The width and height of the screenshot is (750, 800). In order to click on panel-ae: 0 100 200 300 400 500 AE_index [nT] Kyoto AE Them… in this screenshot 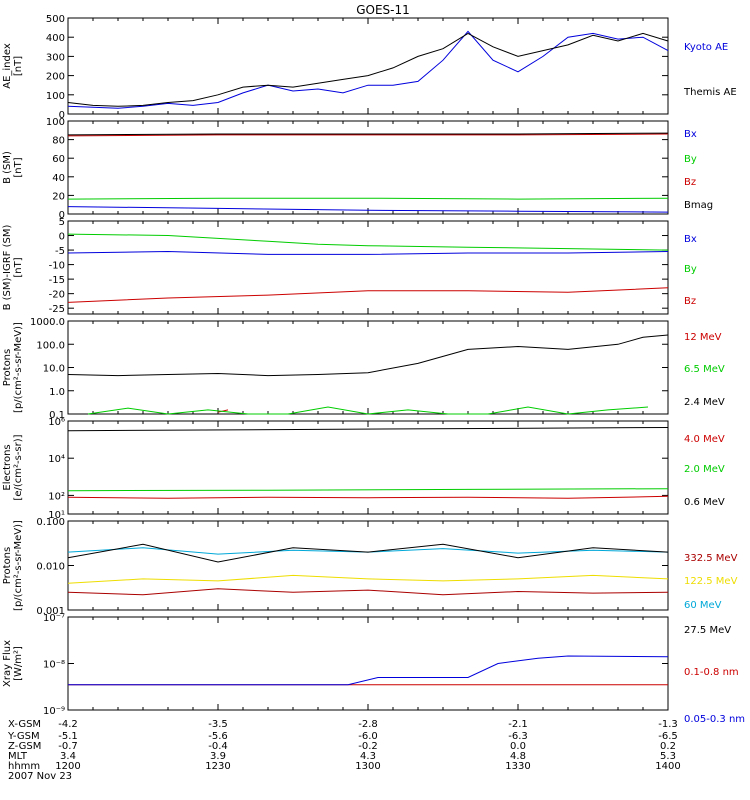, I will do `click(369, 67)`.